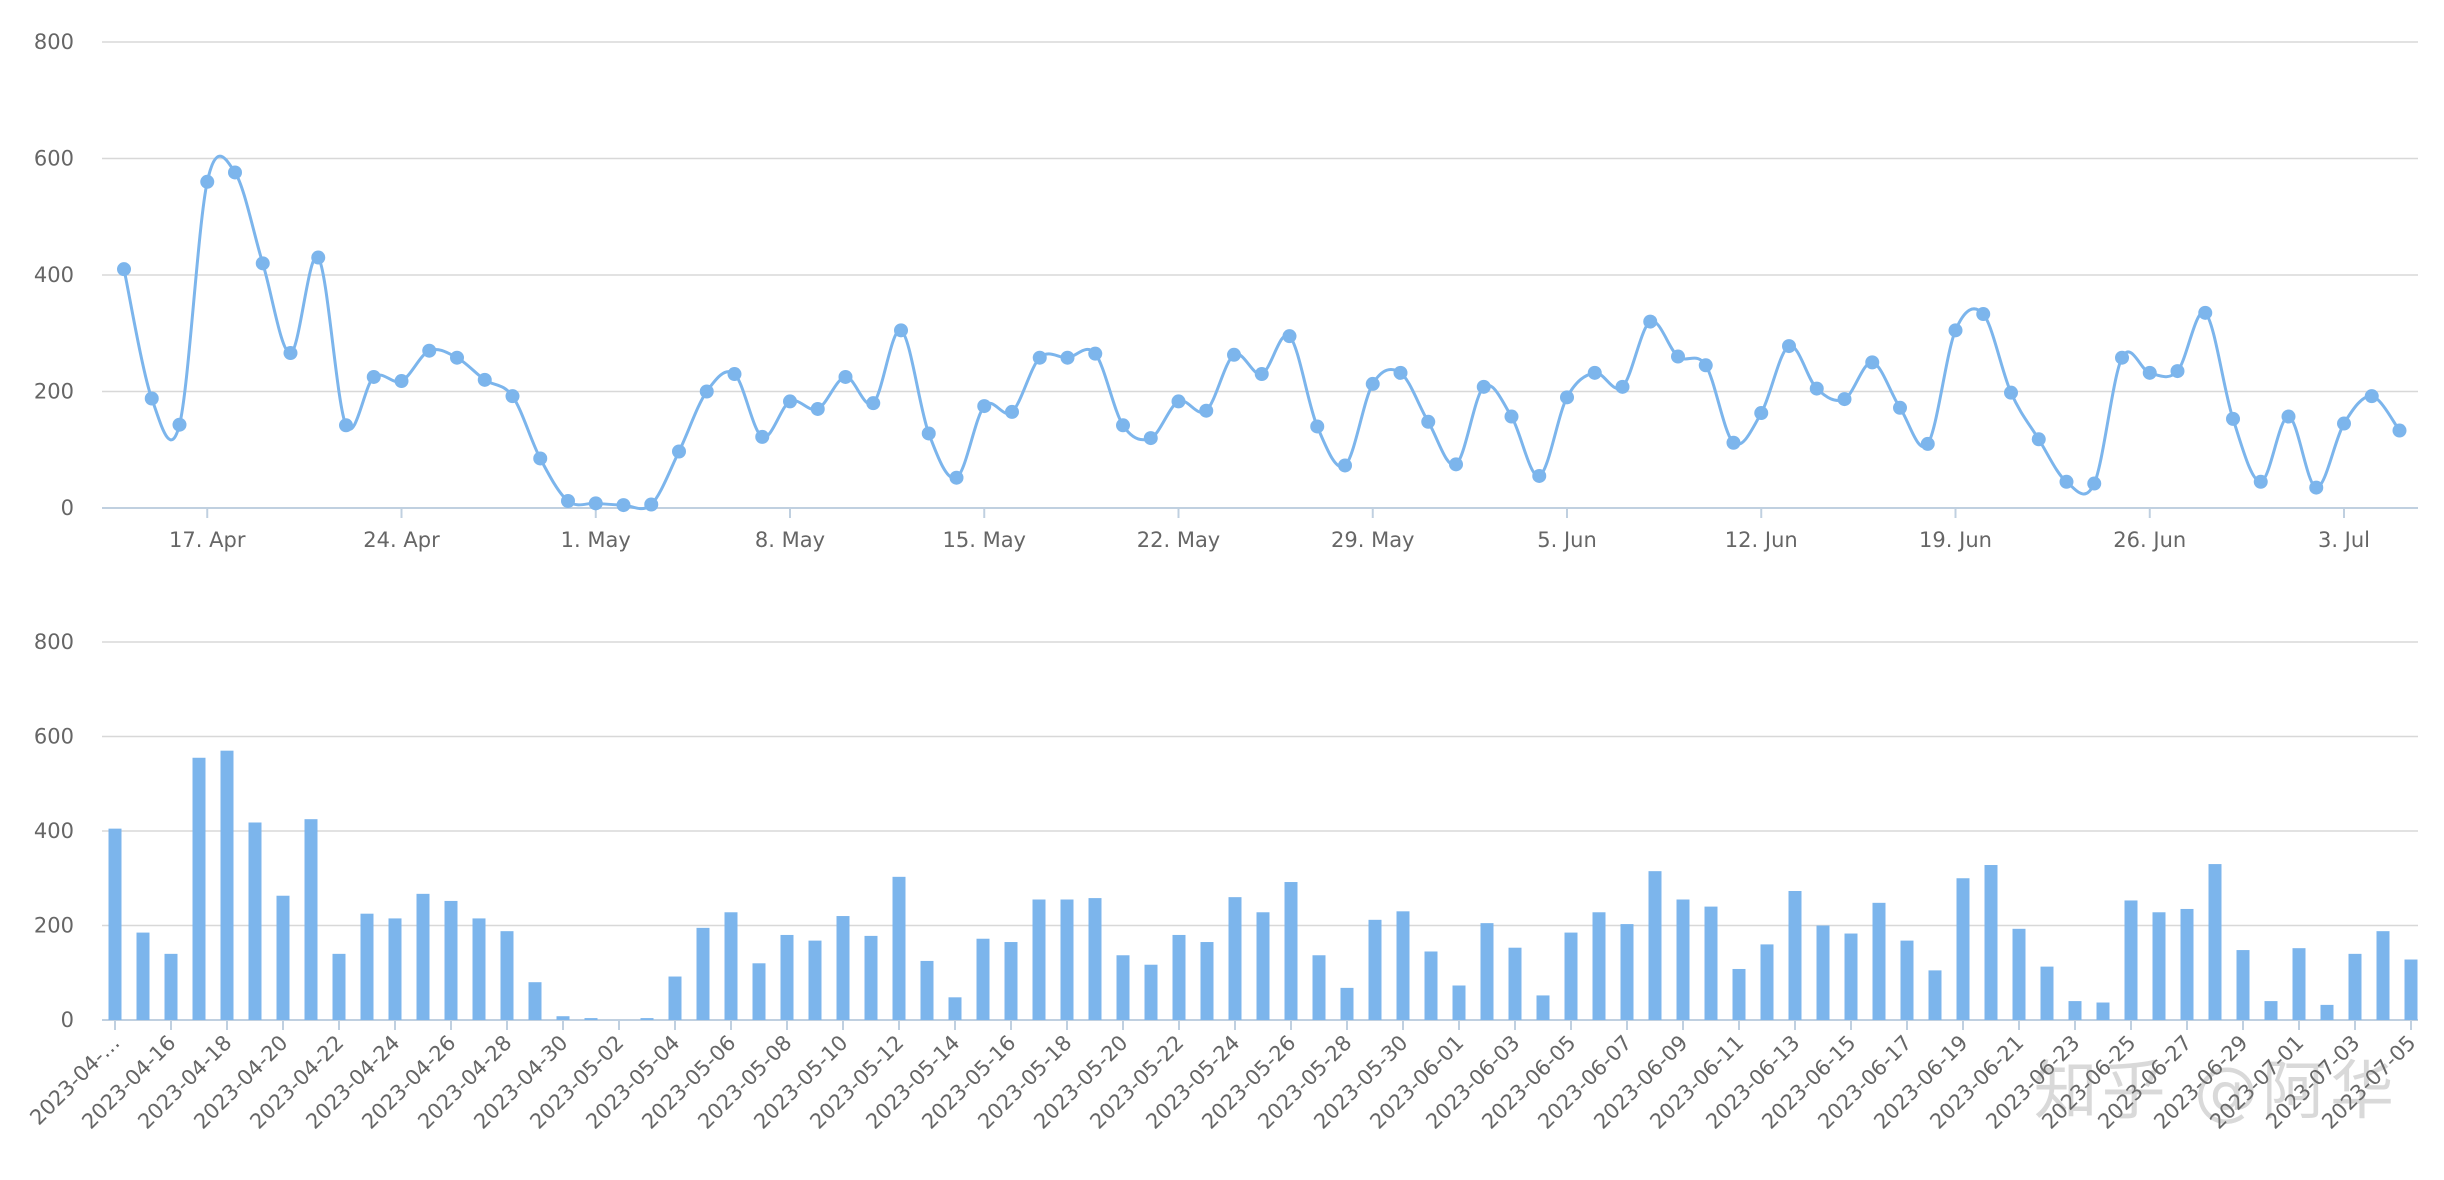 This screenshot has height=1180, width=2444. What do you see at coordinates (1567, 540) in the screenshot?
I see `line-x-tick-label: 5. Jun` at bounding box center [1567, 540].